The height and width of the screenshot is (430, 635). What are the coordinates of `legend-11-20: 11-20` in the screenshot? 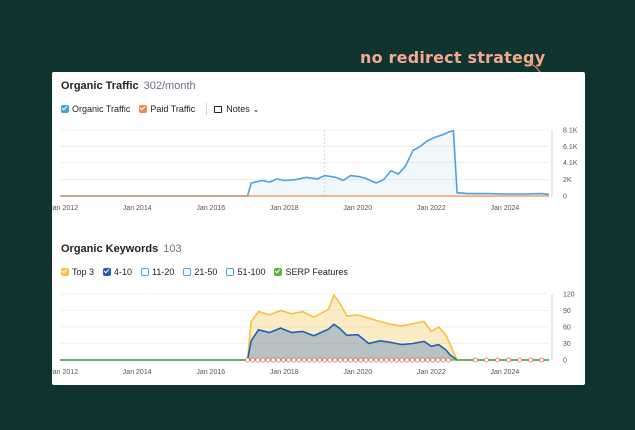 It's located at (157, 272).